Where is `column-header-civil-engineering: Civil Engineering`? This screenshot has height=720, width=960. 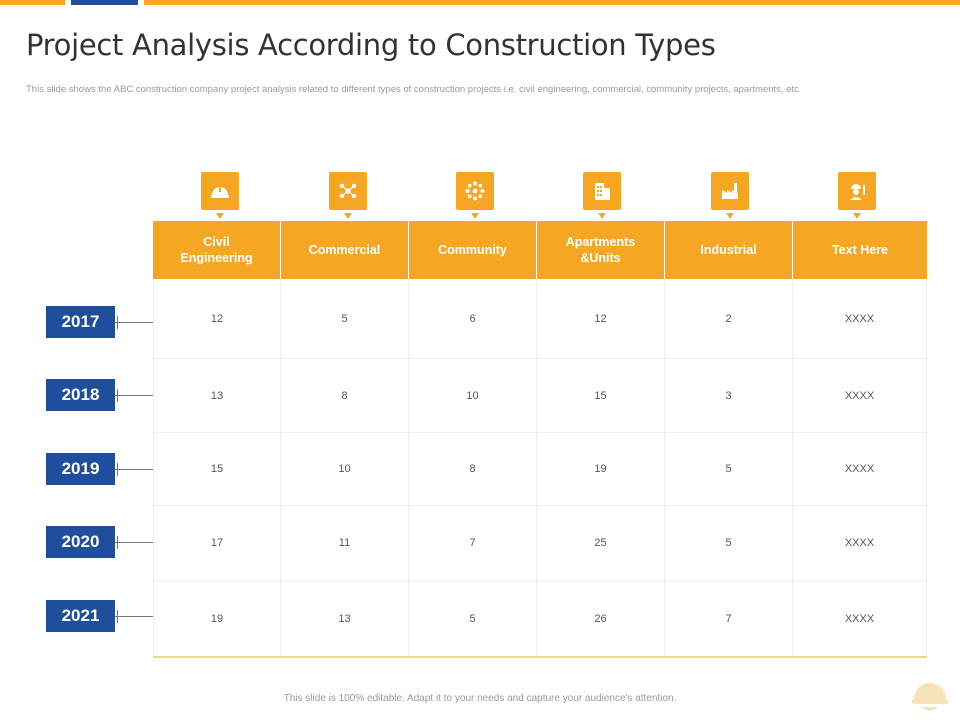 column-header-civil-engineering: Civil Engineering is located at coordinates (217, 250).